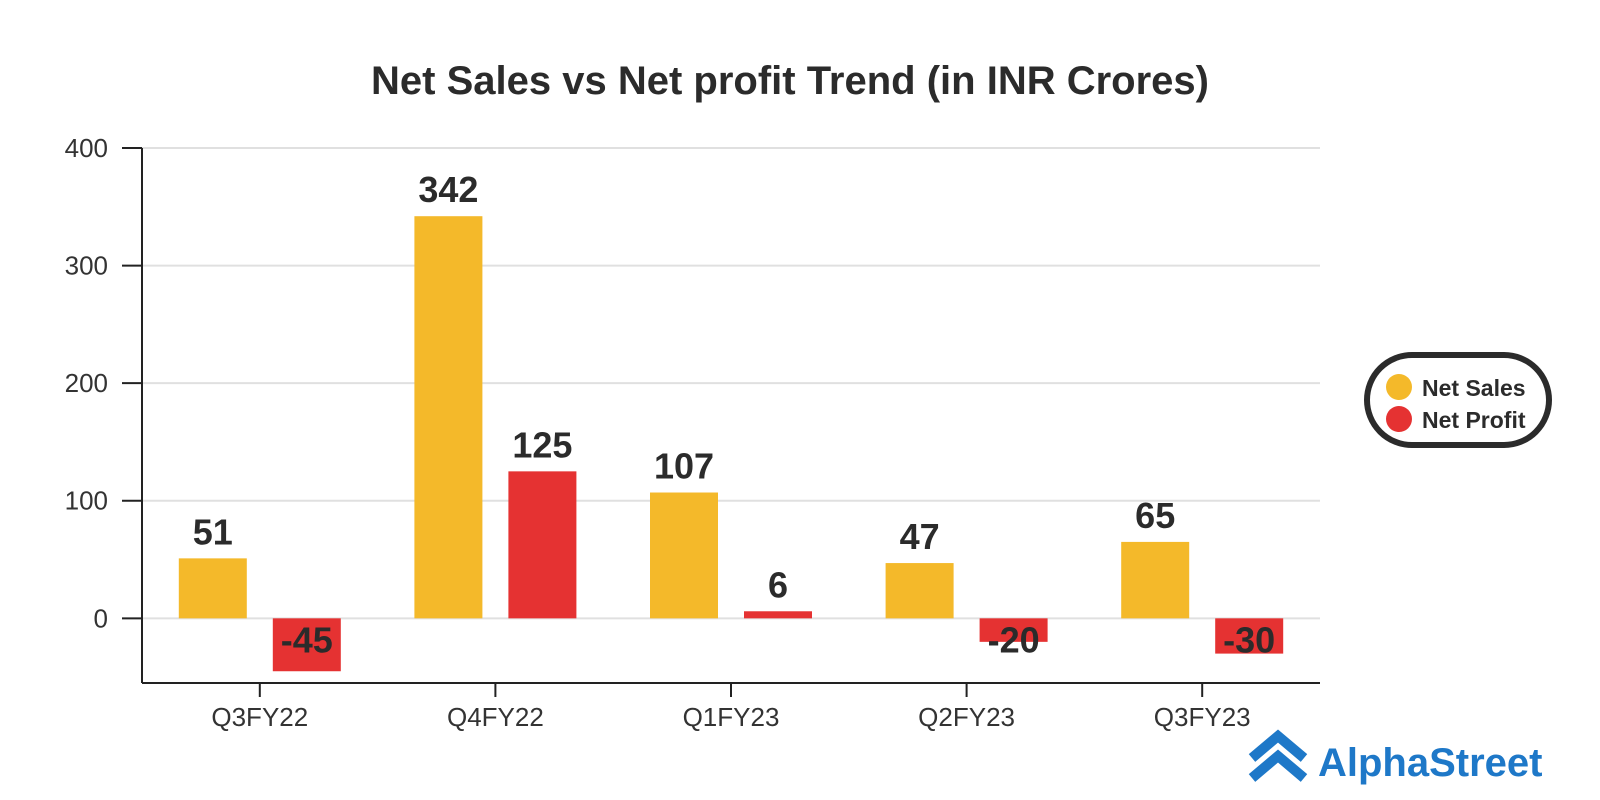  I want to click on bar-net-sales-q1fy23, so click(684, 555).